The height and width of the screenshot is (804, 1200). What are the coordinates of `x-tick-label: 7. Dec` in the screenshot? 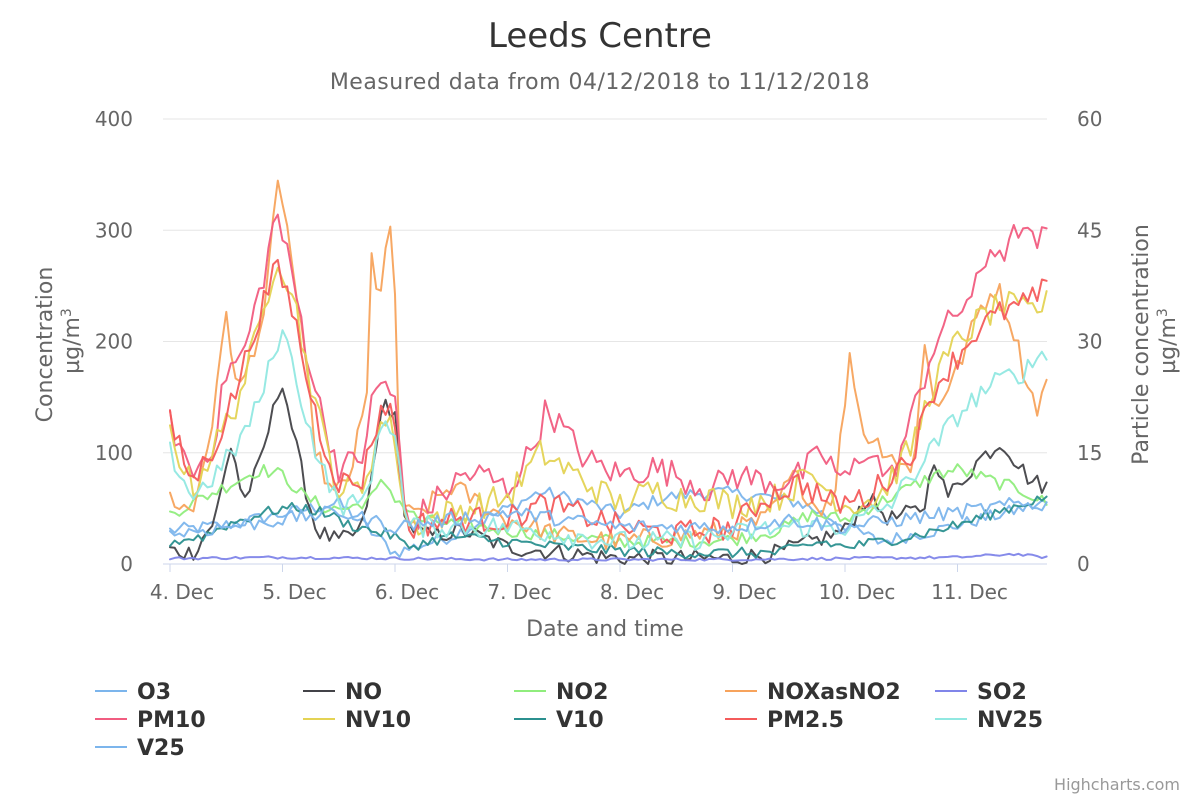 It's located at (519, 592).